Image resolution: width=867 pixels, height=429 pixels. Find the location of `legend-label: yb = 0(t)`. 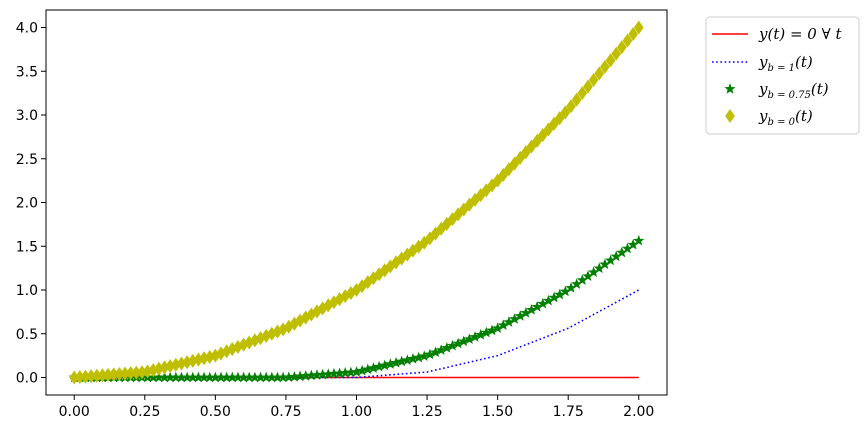

legend-label: yb = 0(t) is located at coordinates (785, 117).